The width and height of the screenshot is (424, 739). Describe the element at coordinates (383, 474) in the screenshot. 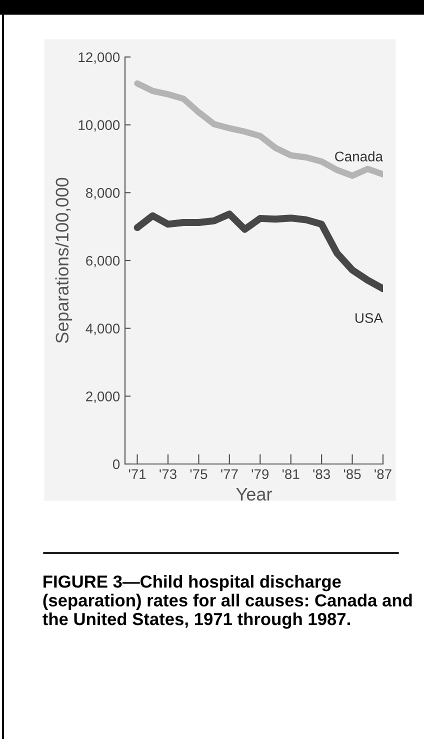

I see `x-tick-label: '87` at that location.